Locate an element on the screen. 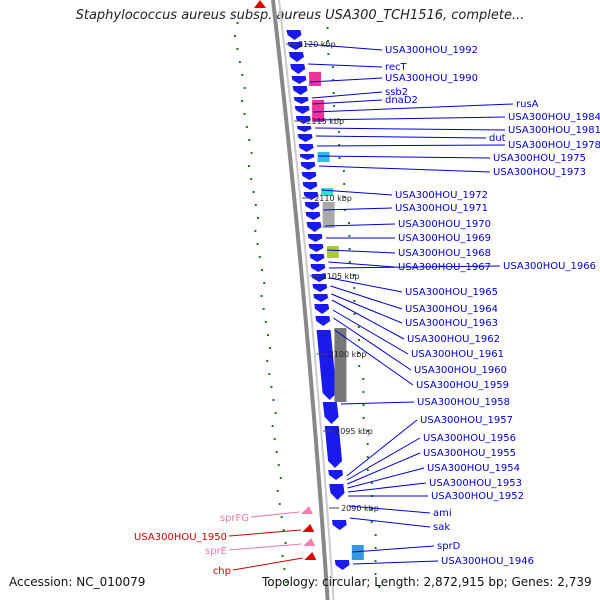 This screenshot has height=600, width=600. tick-label: 2110 kbp is located at coordinates (333, 198).